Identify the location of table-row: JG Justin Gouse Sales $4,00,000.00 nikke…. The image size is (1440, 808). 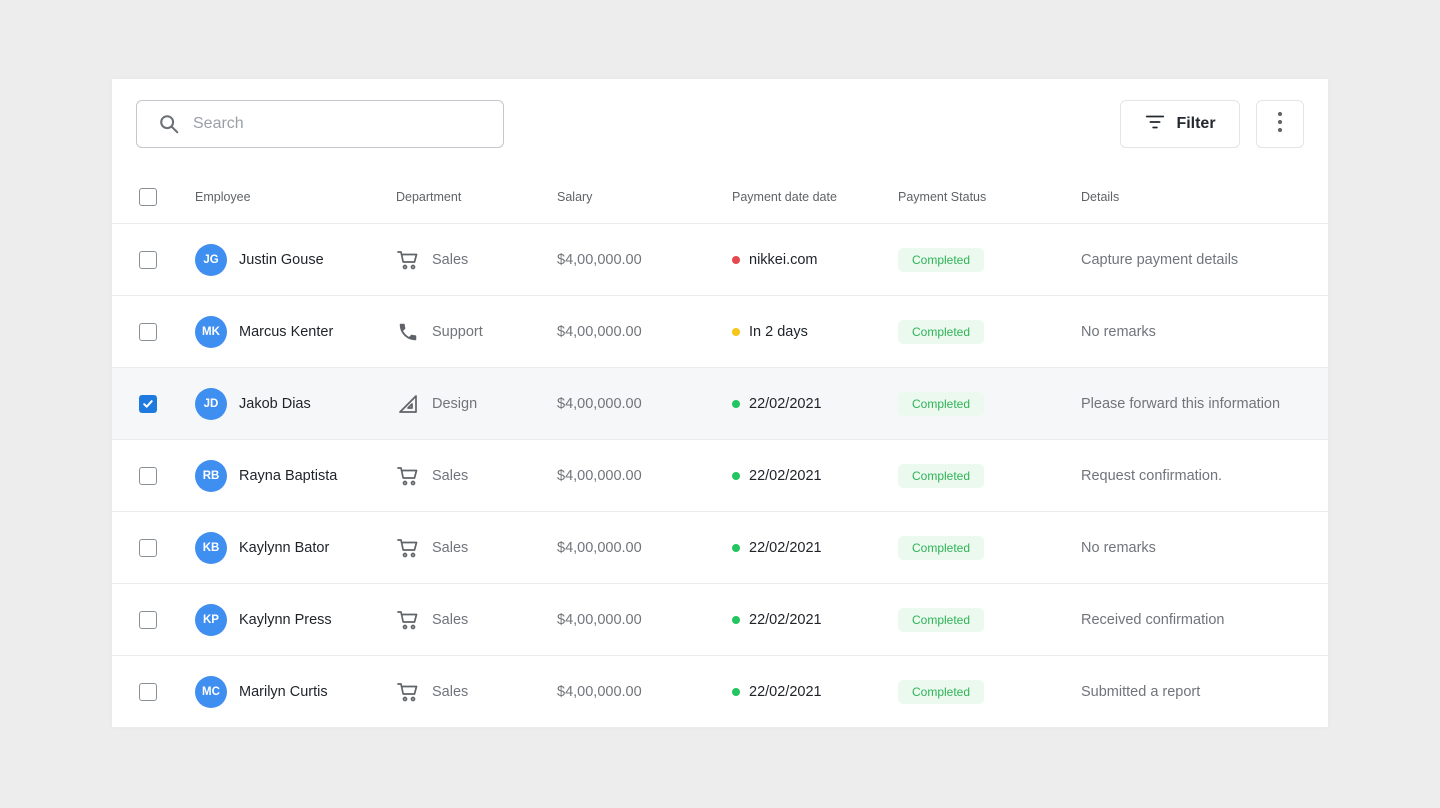
(720, 260).